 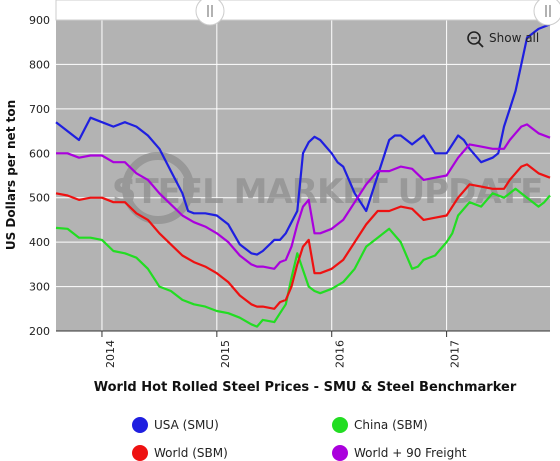 What do you see at coordinates (474, 38) in the screenshot?
I see `zoom-out-icon` at bounding box center [474, 38].